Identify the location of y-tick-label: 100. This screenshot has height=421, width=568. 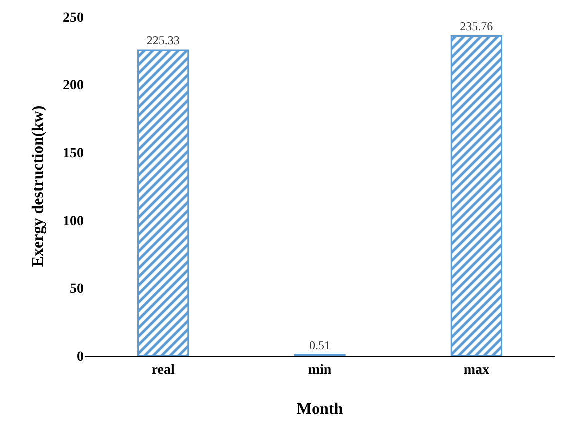
(73, 222).